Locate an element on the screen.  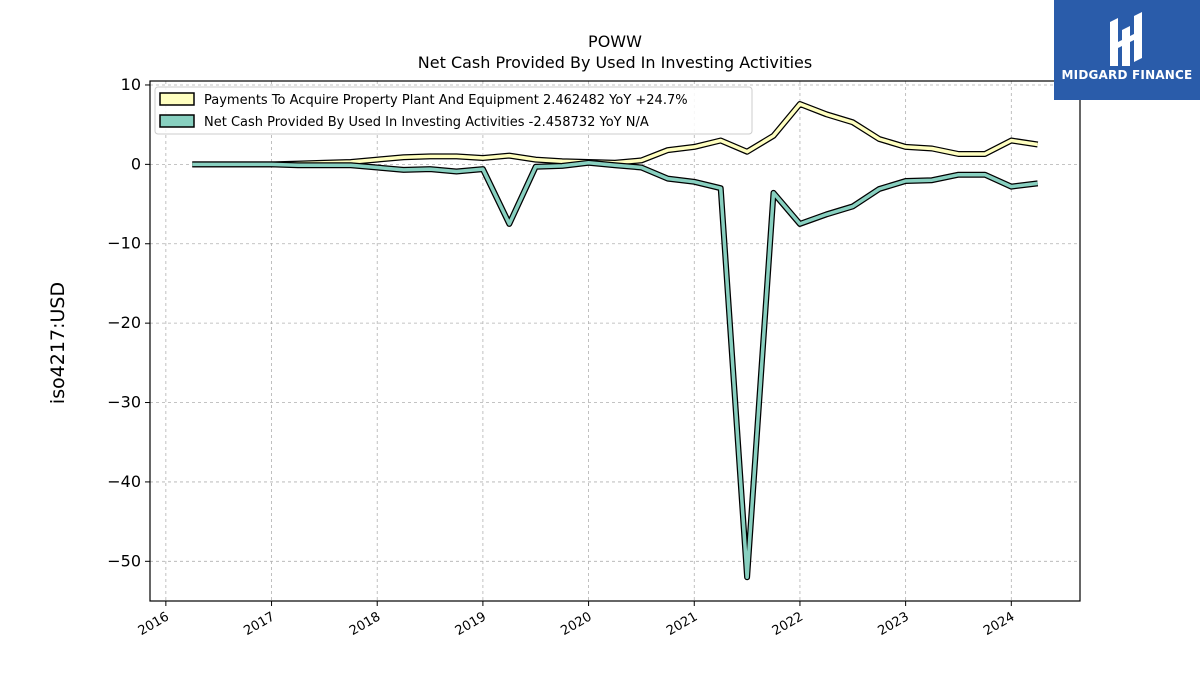
x-tick-label: 2016 is located at coordinates (154, 624).